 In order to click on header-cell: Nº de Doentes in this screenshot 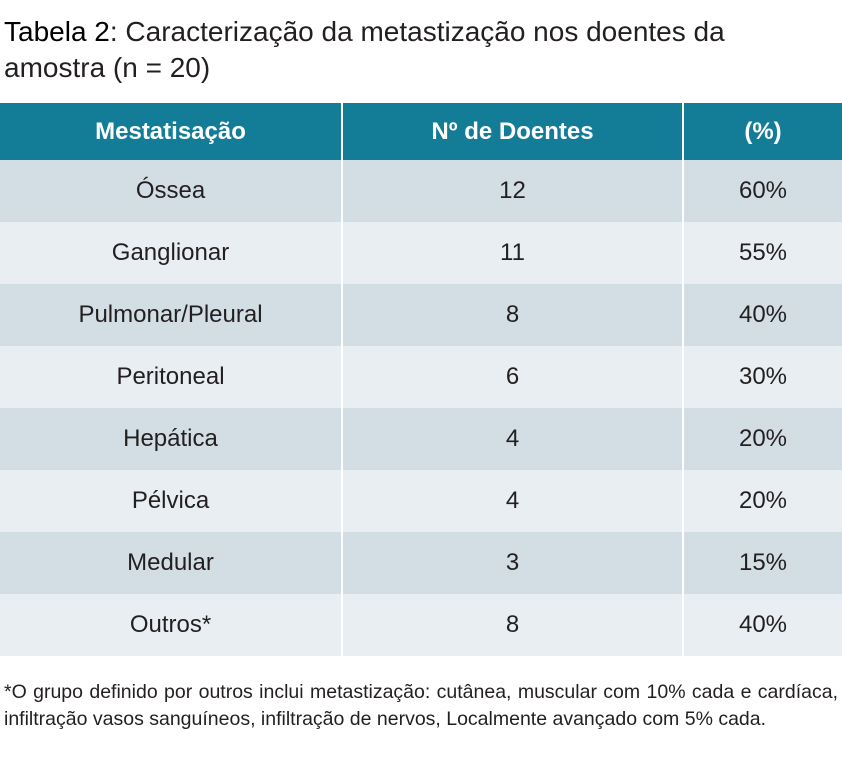, I will do `click(512, 131)`.